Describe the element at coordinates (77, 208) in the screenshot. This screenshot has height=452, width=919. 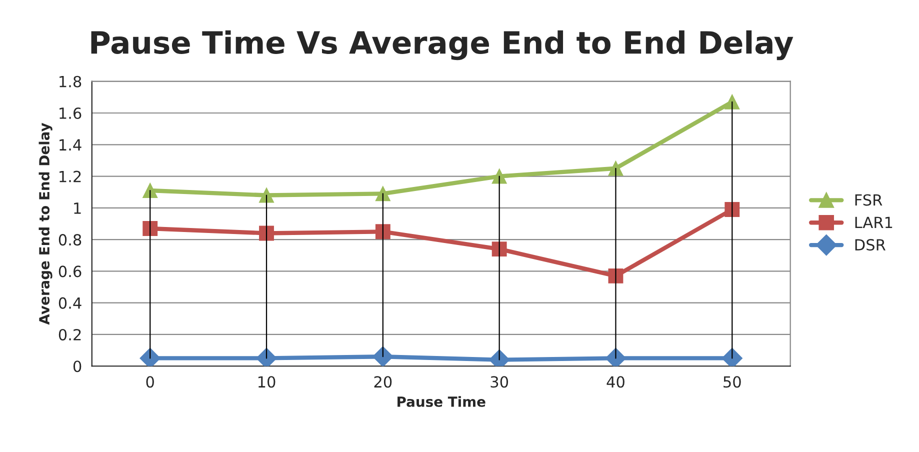
I see `y-tick-label: 1` at that location.